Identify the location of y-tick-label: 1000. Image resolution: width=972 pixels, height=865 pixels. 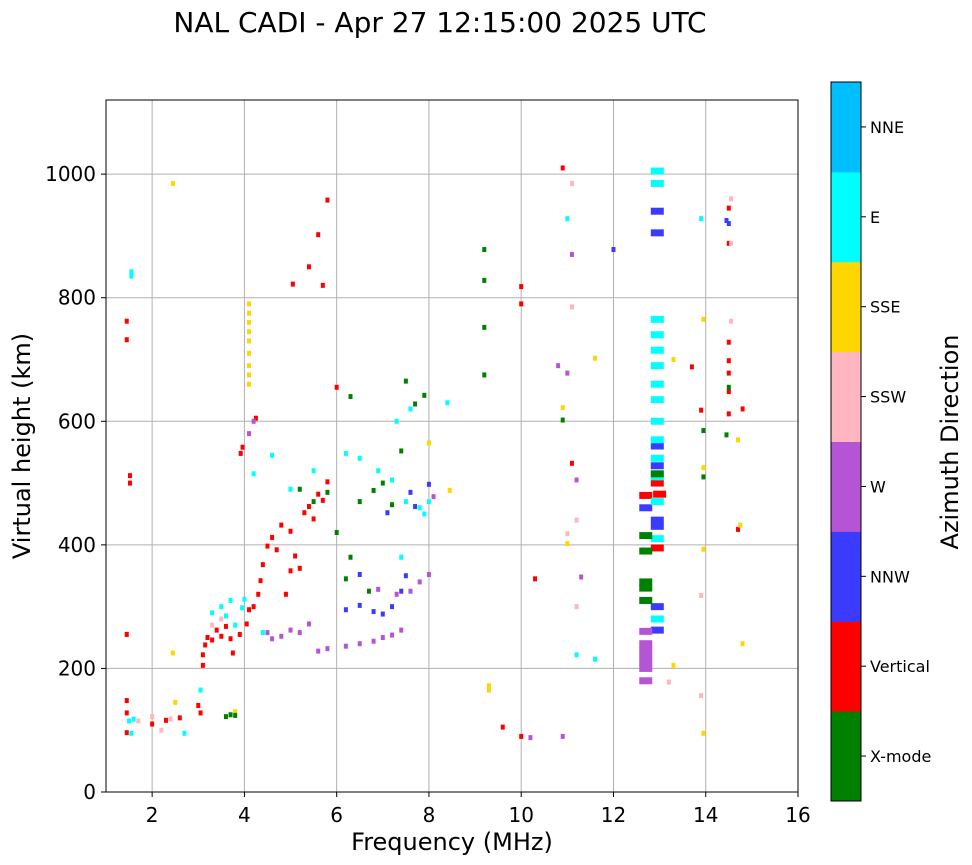
(70, 174).